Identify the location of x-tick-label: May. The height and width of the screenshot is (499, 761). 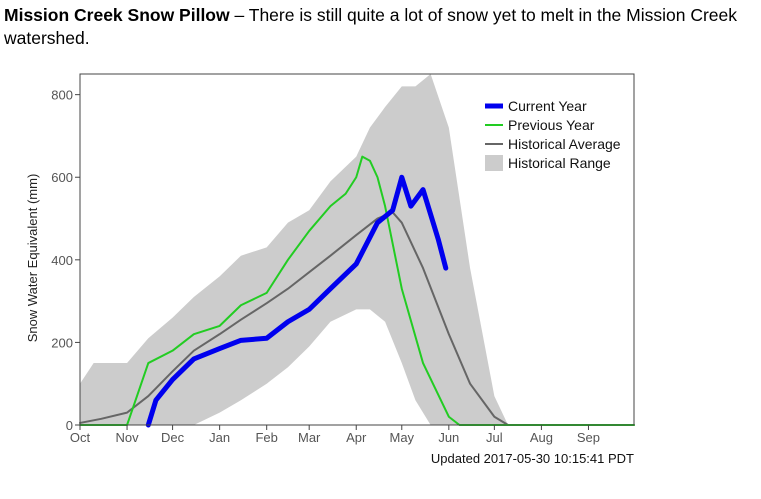
(401, 437).